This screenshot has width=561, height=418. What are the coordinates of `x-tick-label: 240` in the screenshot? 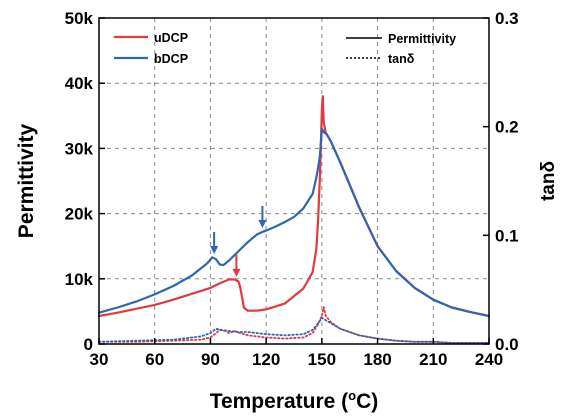 It's located at (489, 359).